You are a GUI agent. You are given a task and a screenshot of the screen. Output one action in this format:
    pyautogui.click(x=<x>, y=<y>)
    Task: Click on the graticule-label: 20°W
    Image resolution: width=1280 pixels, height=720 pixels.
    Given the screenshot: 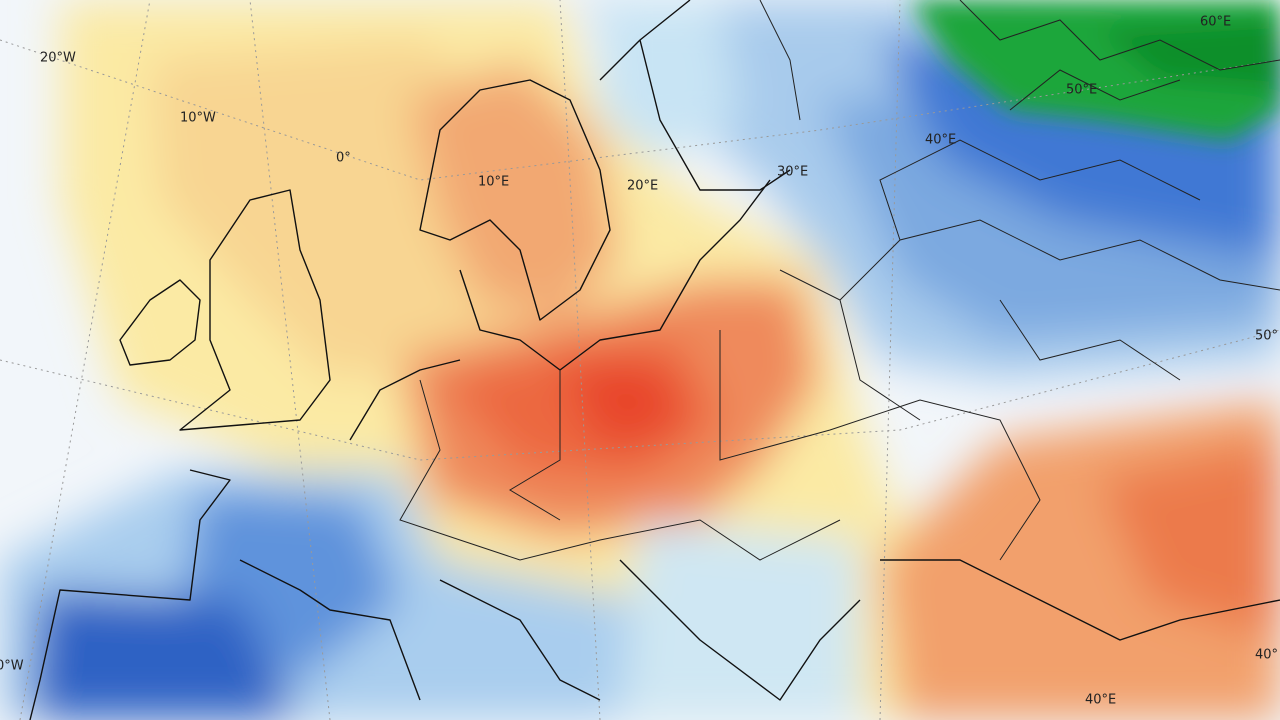 What is the action you would take?
    pyautogui.click(x=58, y=58)
    